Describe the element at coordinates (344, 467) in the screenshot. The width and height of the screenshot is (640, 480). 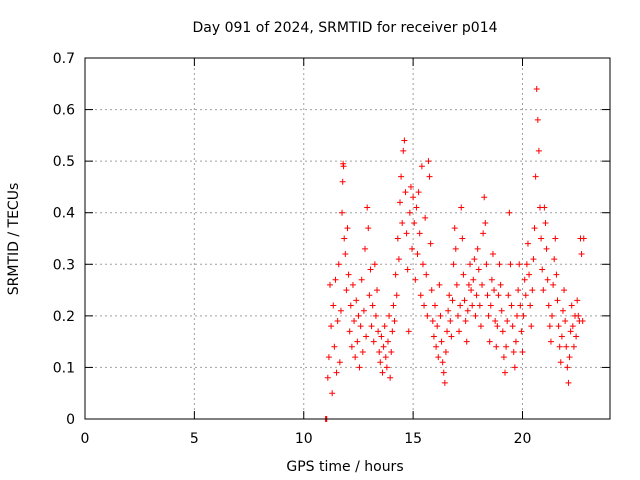
I see `x-axis-label: GPS time / hours` at that location.